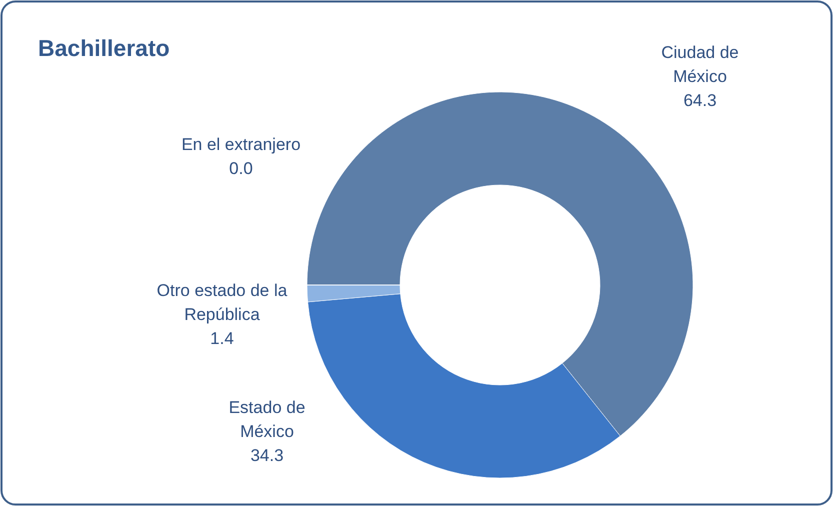 The image size is (833, 506). Describe the element at coordinates (267, 419) in the screenshot. I see `slice-label: Estado de México` at that location.